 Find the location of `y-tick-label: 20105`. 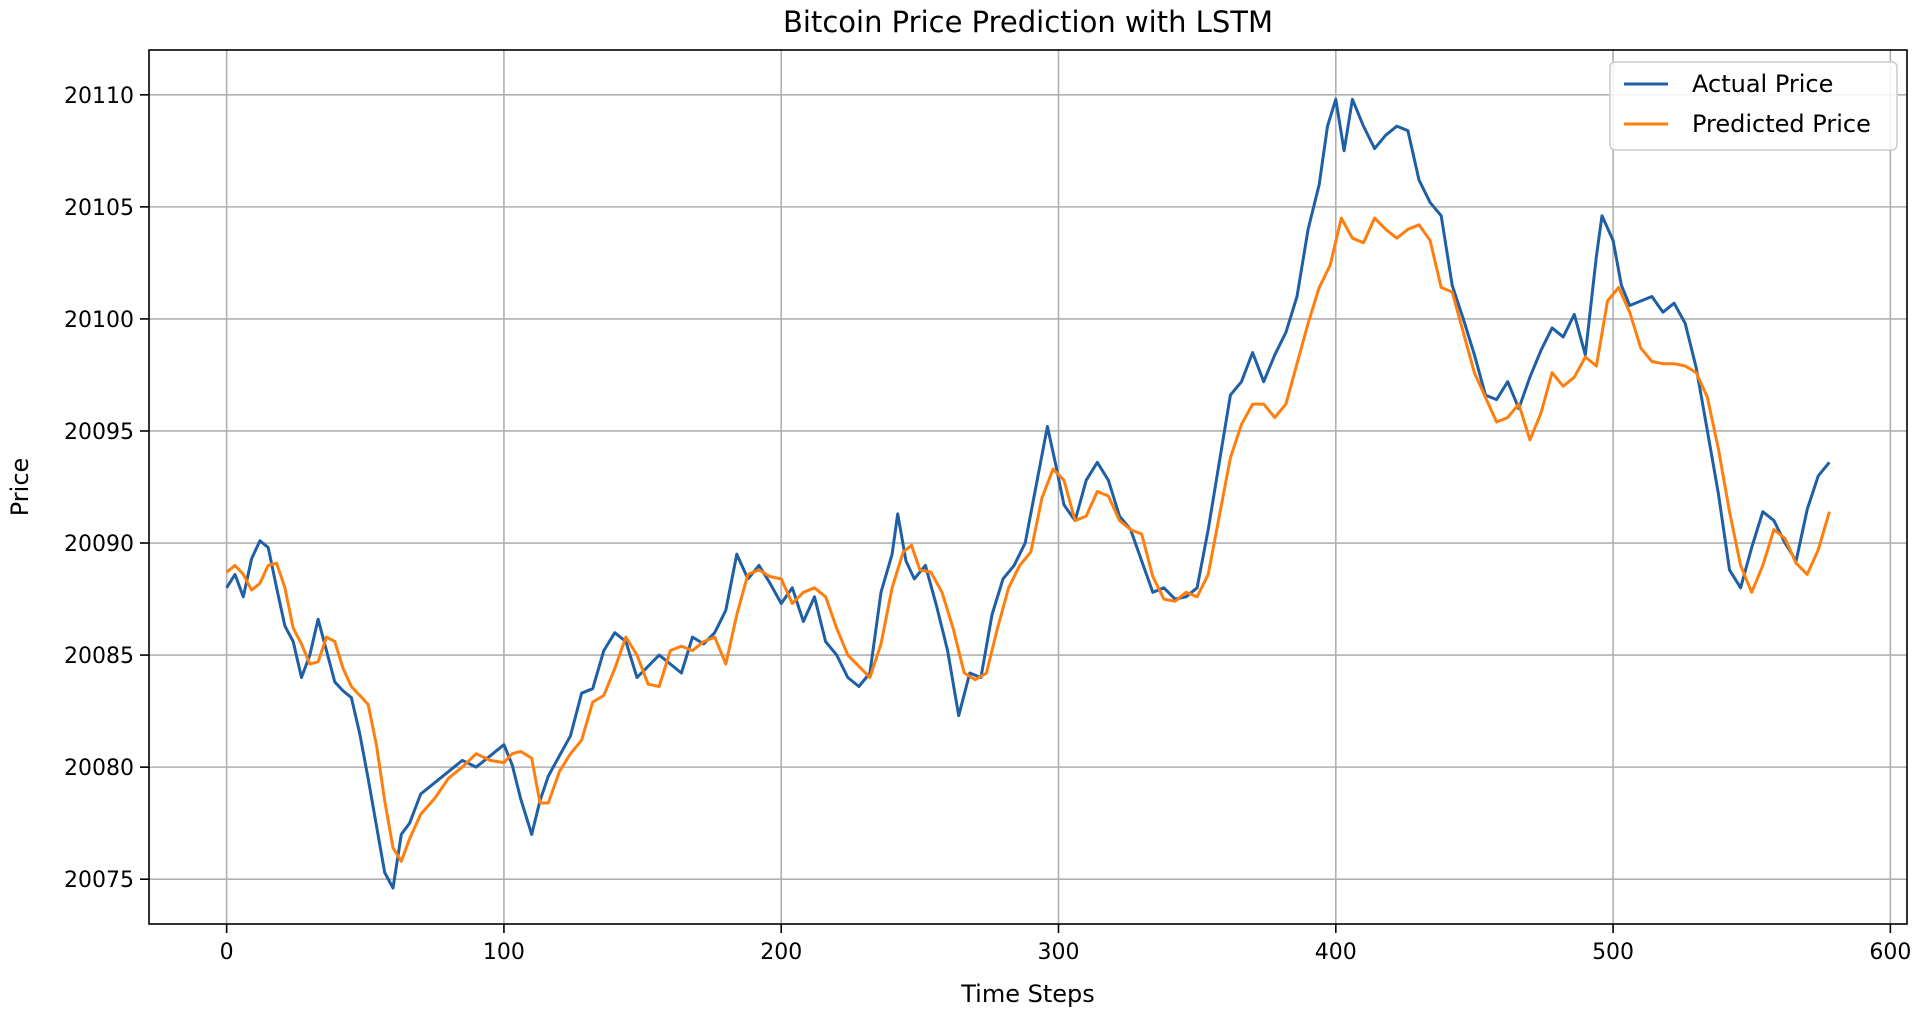

y-tick-label: 20105 is located at coordinates (99, 208).